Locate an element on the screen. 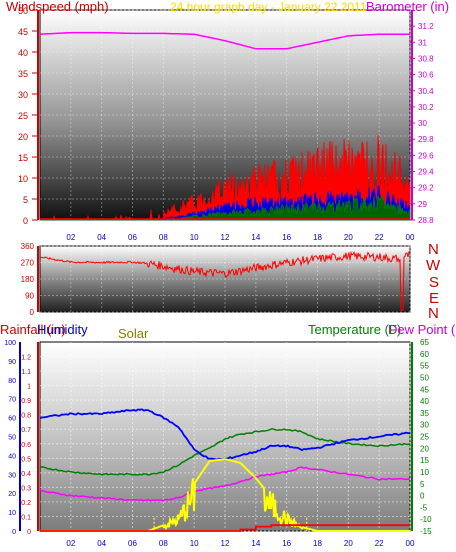 This screenshot has width=456, height=552. rainfall-tick-label: 0 is located at coordinates (29, 532).